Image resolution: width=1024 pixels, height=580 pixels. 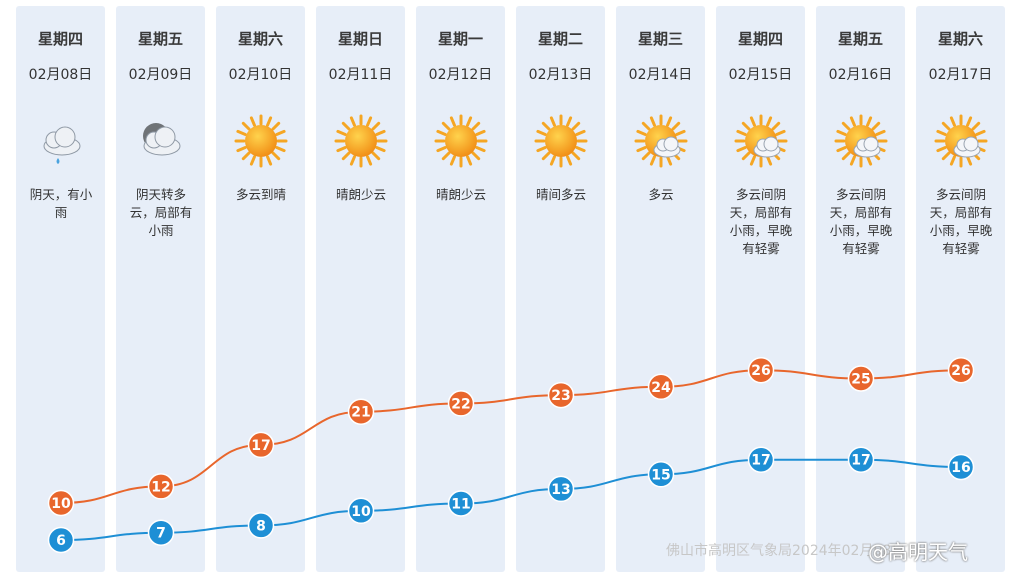 I want to click on high-temp-label: 25, so click(x=860, y=380).